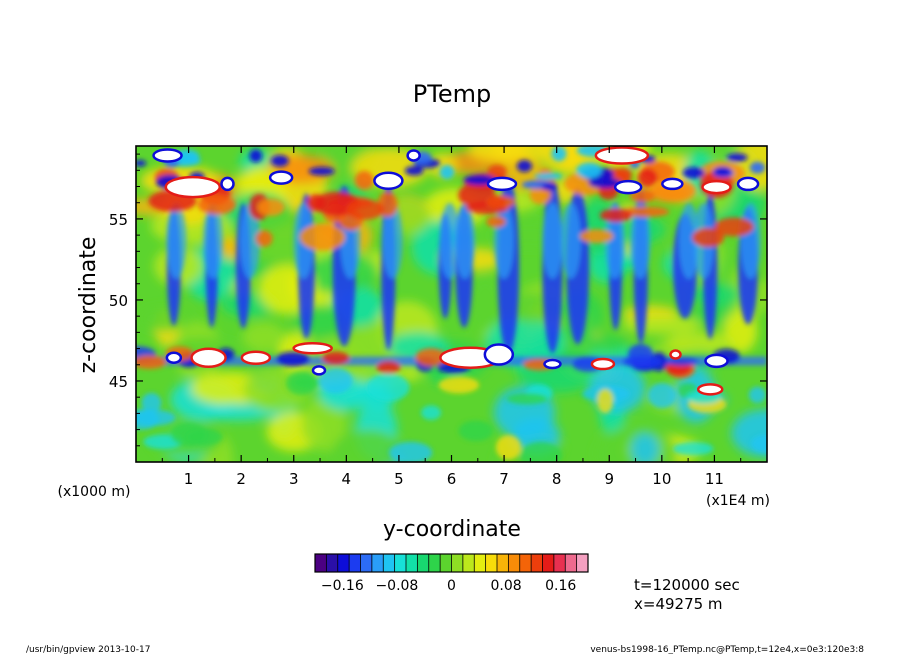 The image size is (904, 654). I want to click on x-tick-label: 11, so click(714, 479).